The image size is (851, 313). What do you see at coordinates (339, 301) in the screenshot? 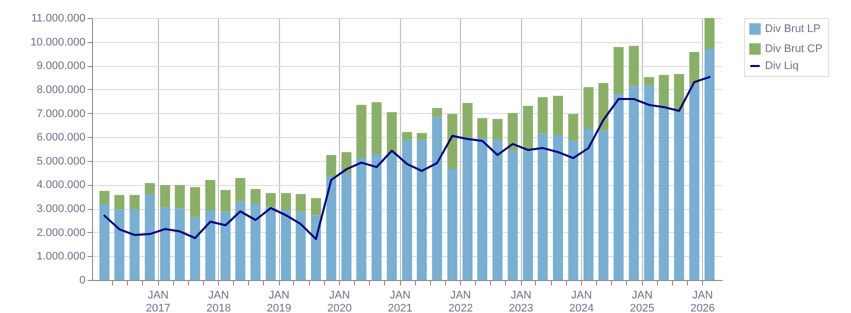
I see `x-tick-label: JAN 2020` at bounding box center [339, 301].